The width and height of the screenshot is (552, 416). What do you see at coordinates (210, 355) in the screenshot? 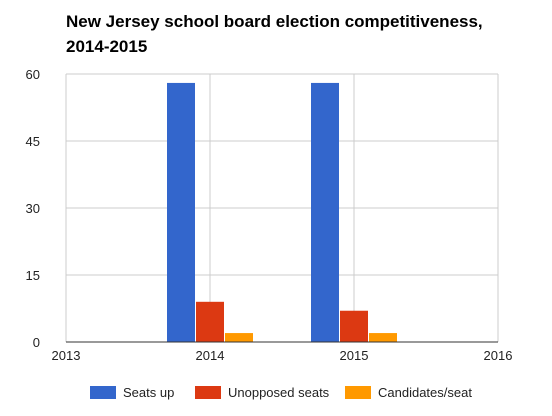
I see `x-tick-label: 2014` at bounding box center [210, 355].